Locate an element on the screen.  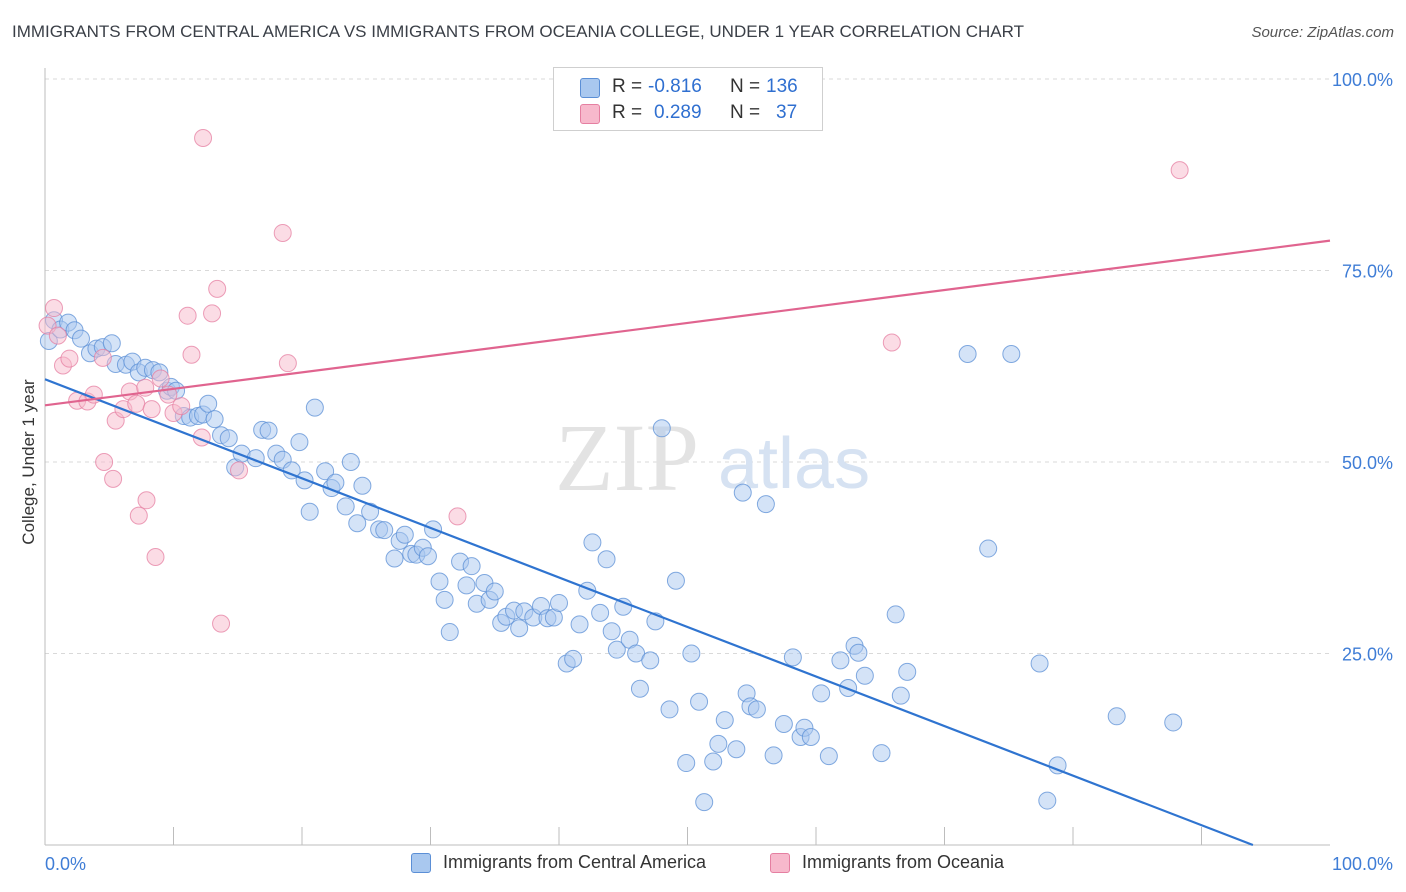
correlation-legend: R = -0.816 N = 136 R = 0.289 N = 37 is located at coordinates (688, 99).